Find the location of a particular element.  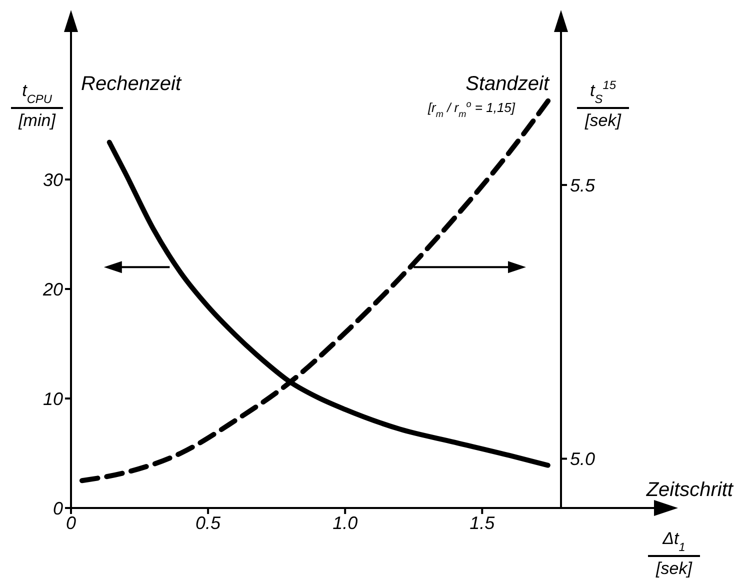

x-tick-label: 1.0 is located at coordinates (345, 522).